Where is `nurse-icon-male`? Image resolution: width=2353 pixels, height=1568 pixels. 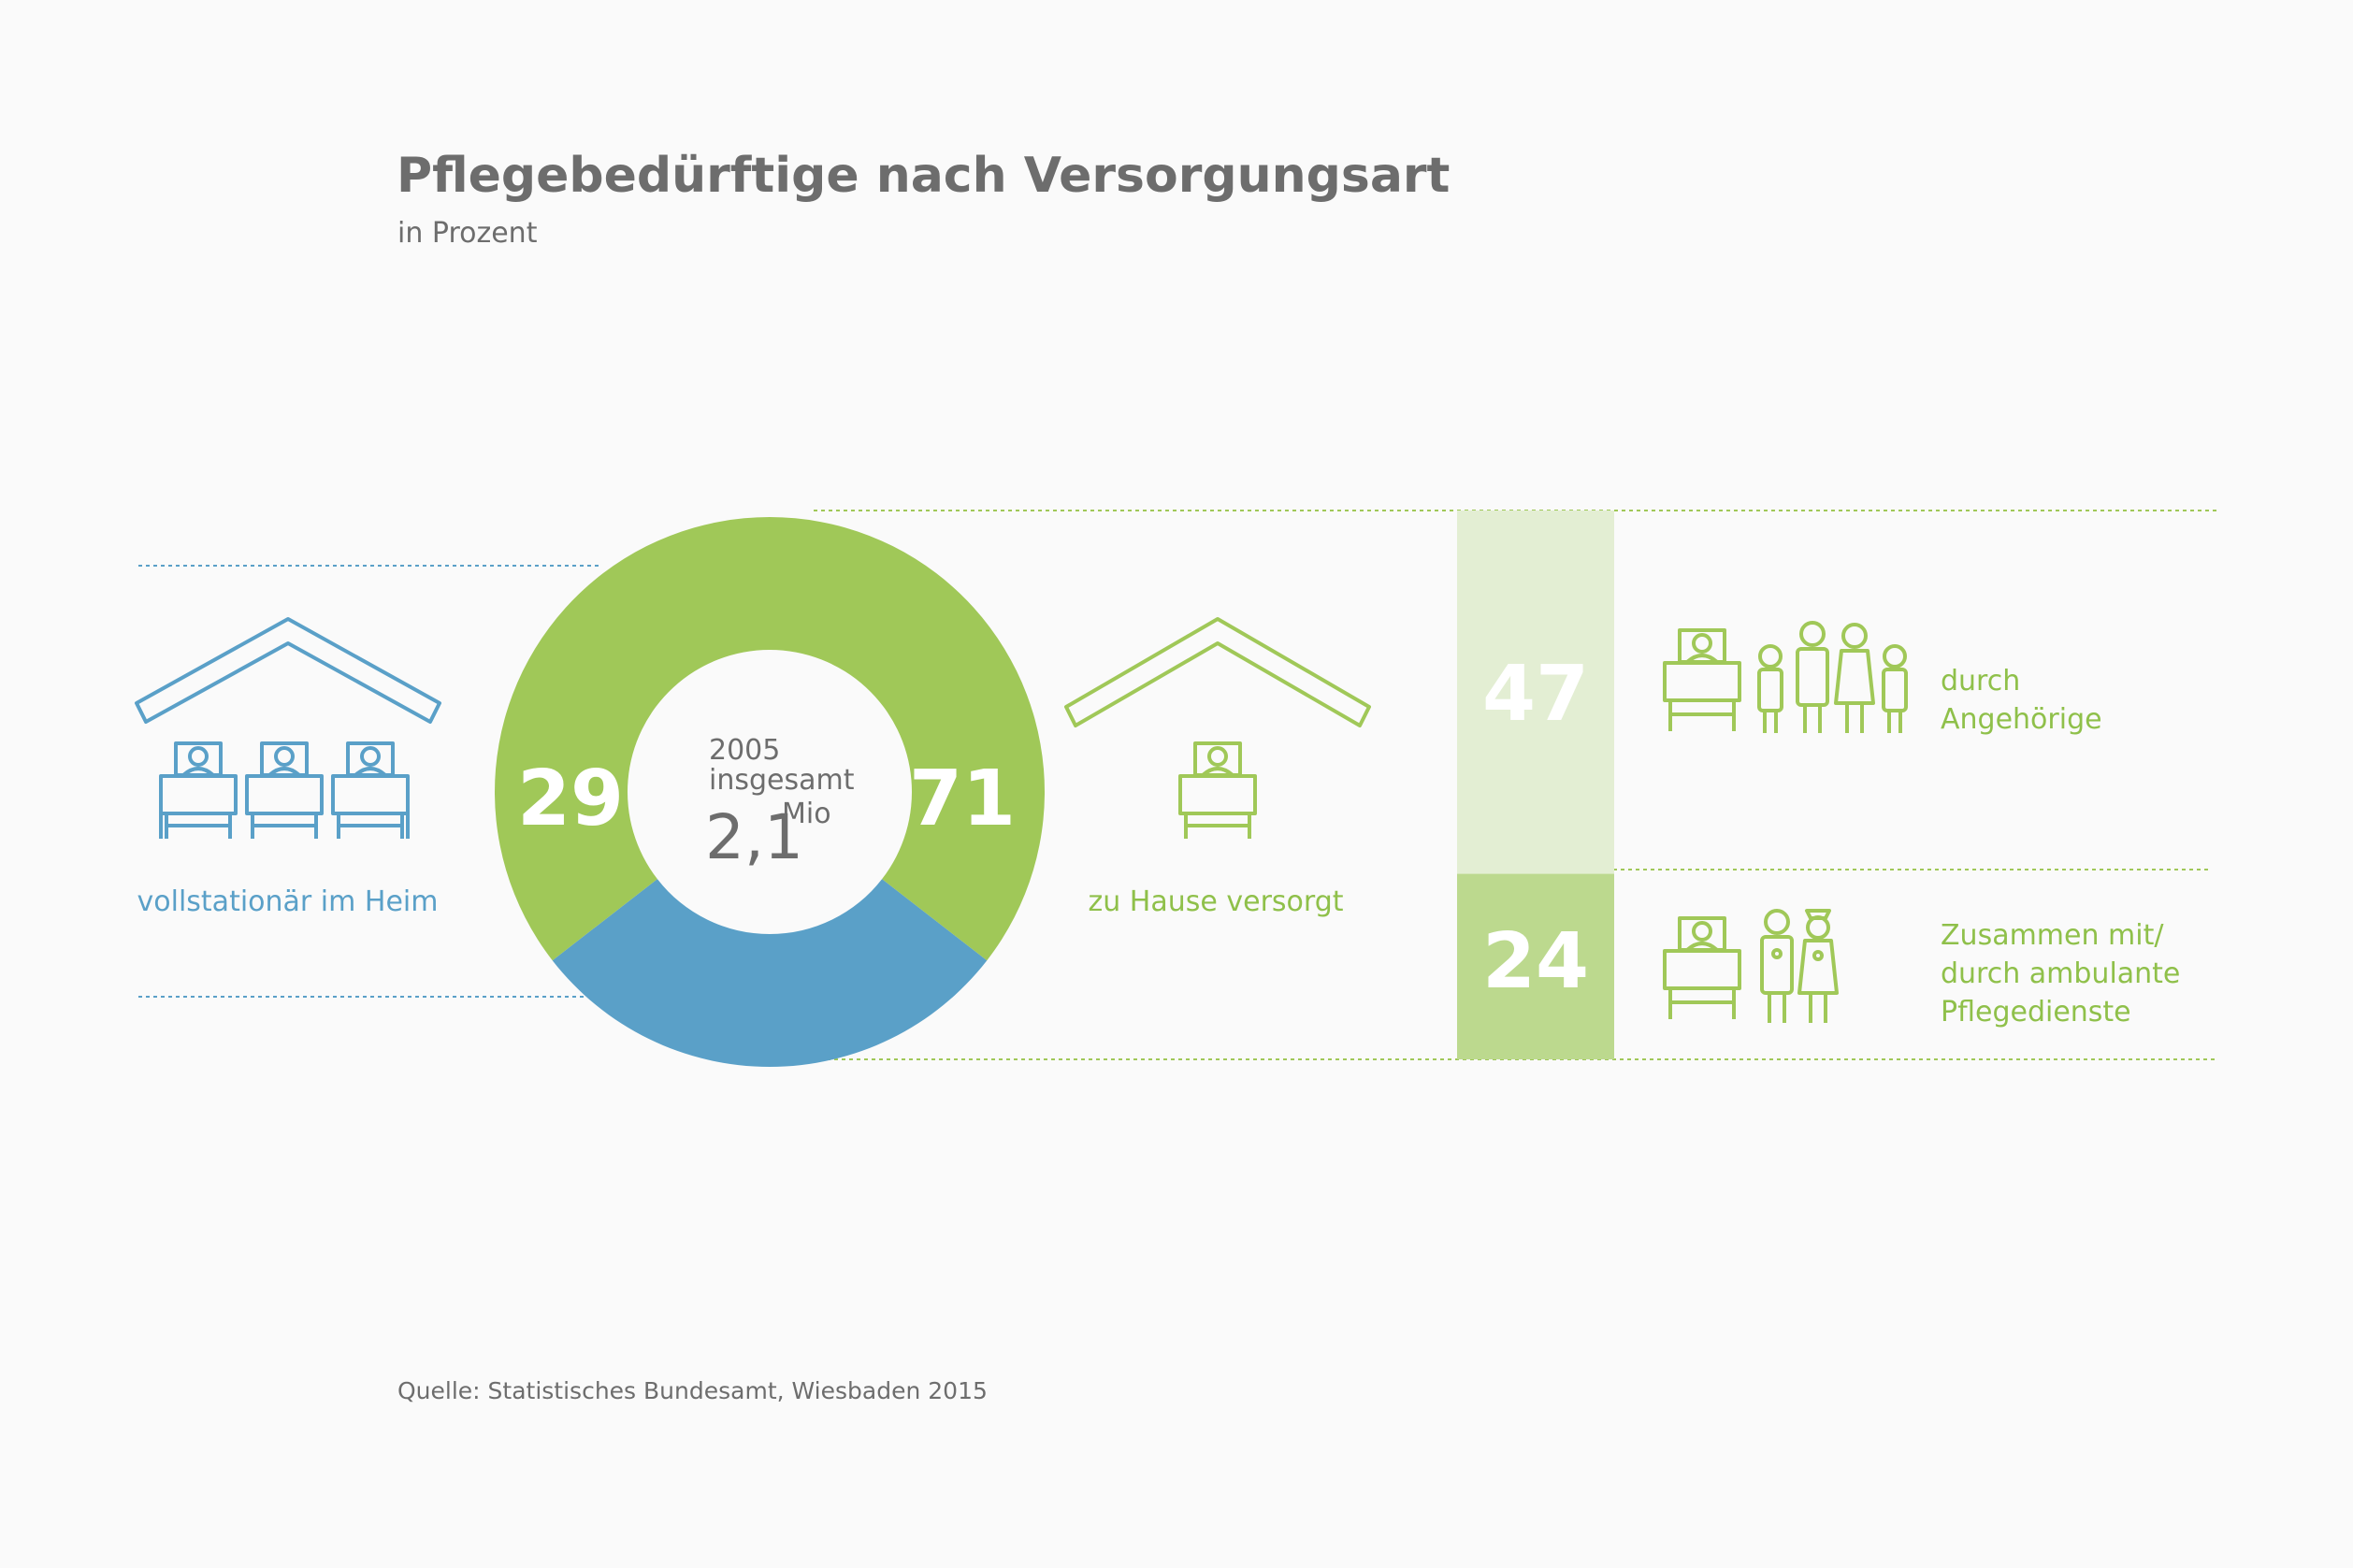 nurse-icon-male is located at coordinates (1777, 966).